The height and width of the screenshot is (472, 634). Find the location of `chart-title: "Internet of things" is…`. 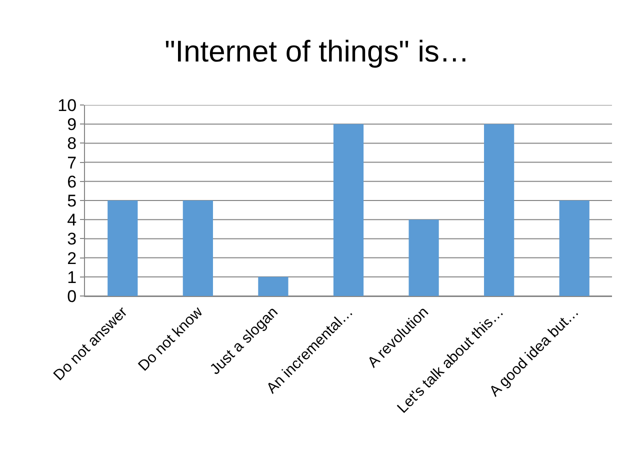

chart-title: "Internet of things" is… is located at coordinates (317, 52).